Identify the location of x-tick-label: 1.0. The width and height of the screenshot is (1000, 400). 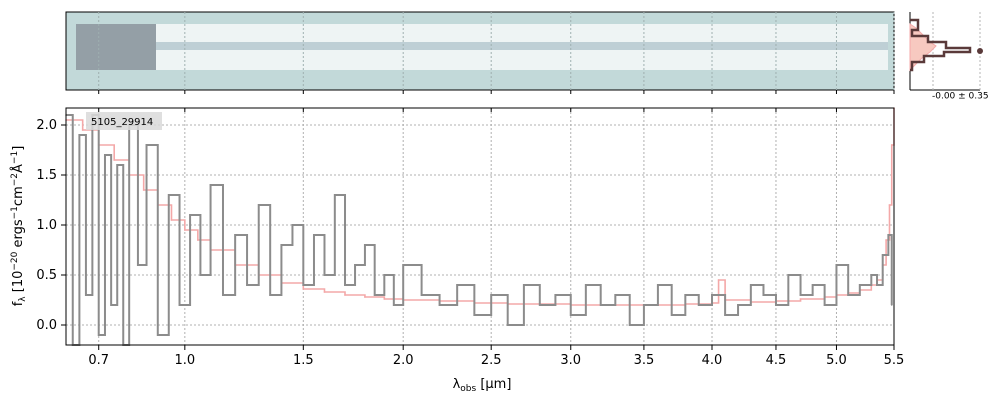
(184, 360).